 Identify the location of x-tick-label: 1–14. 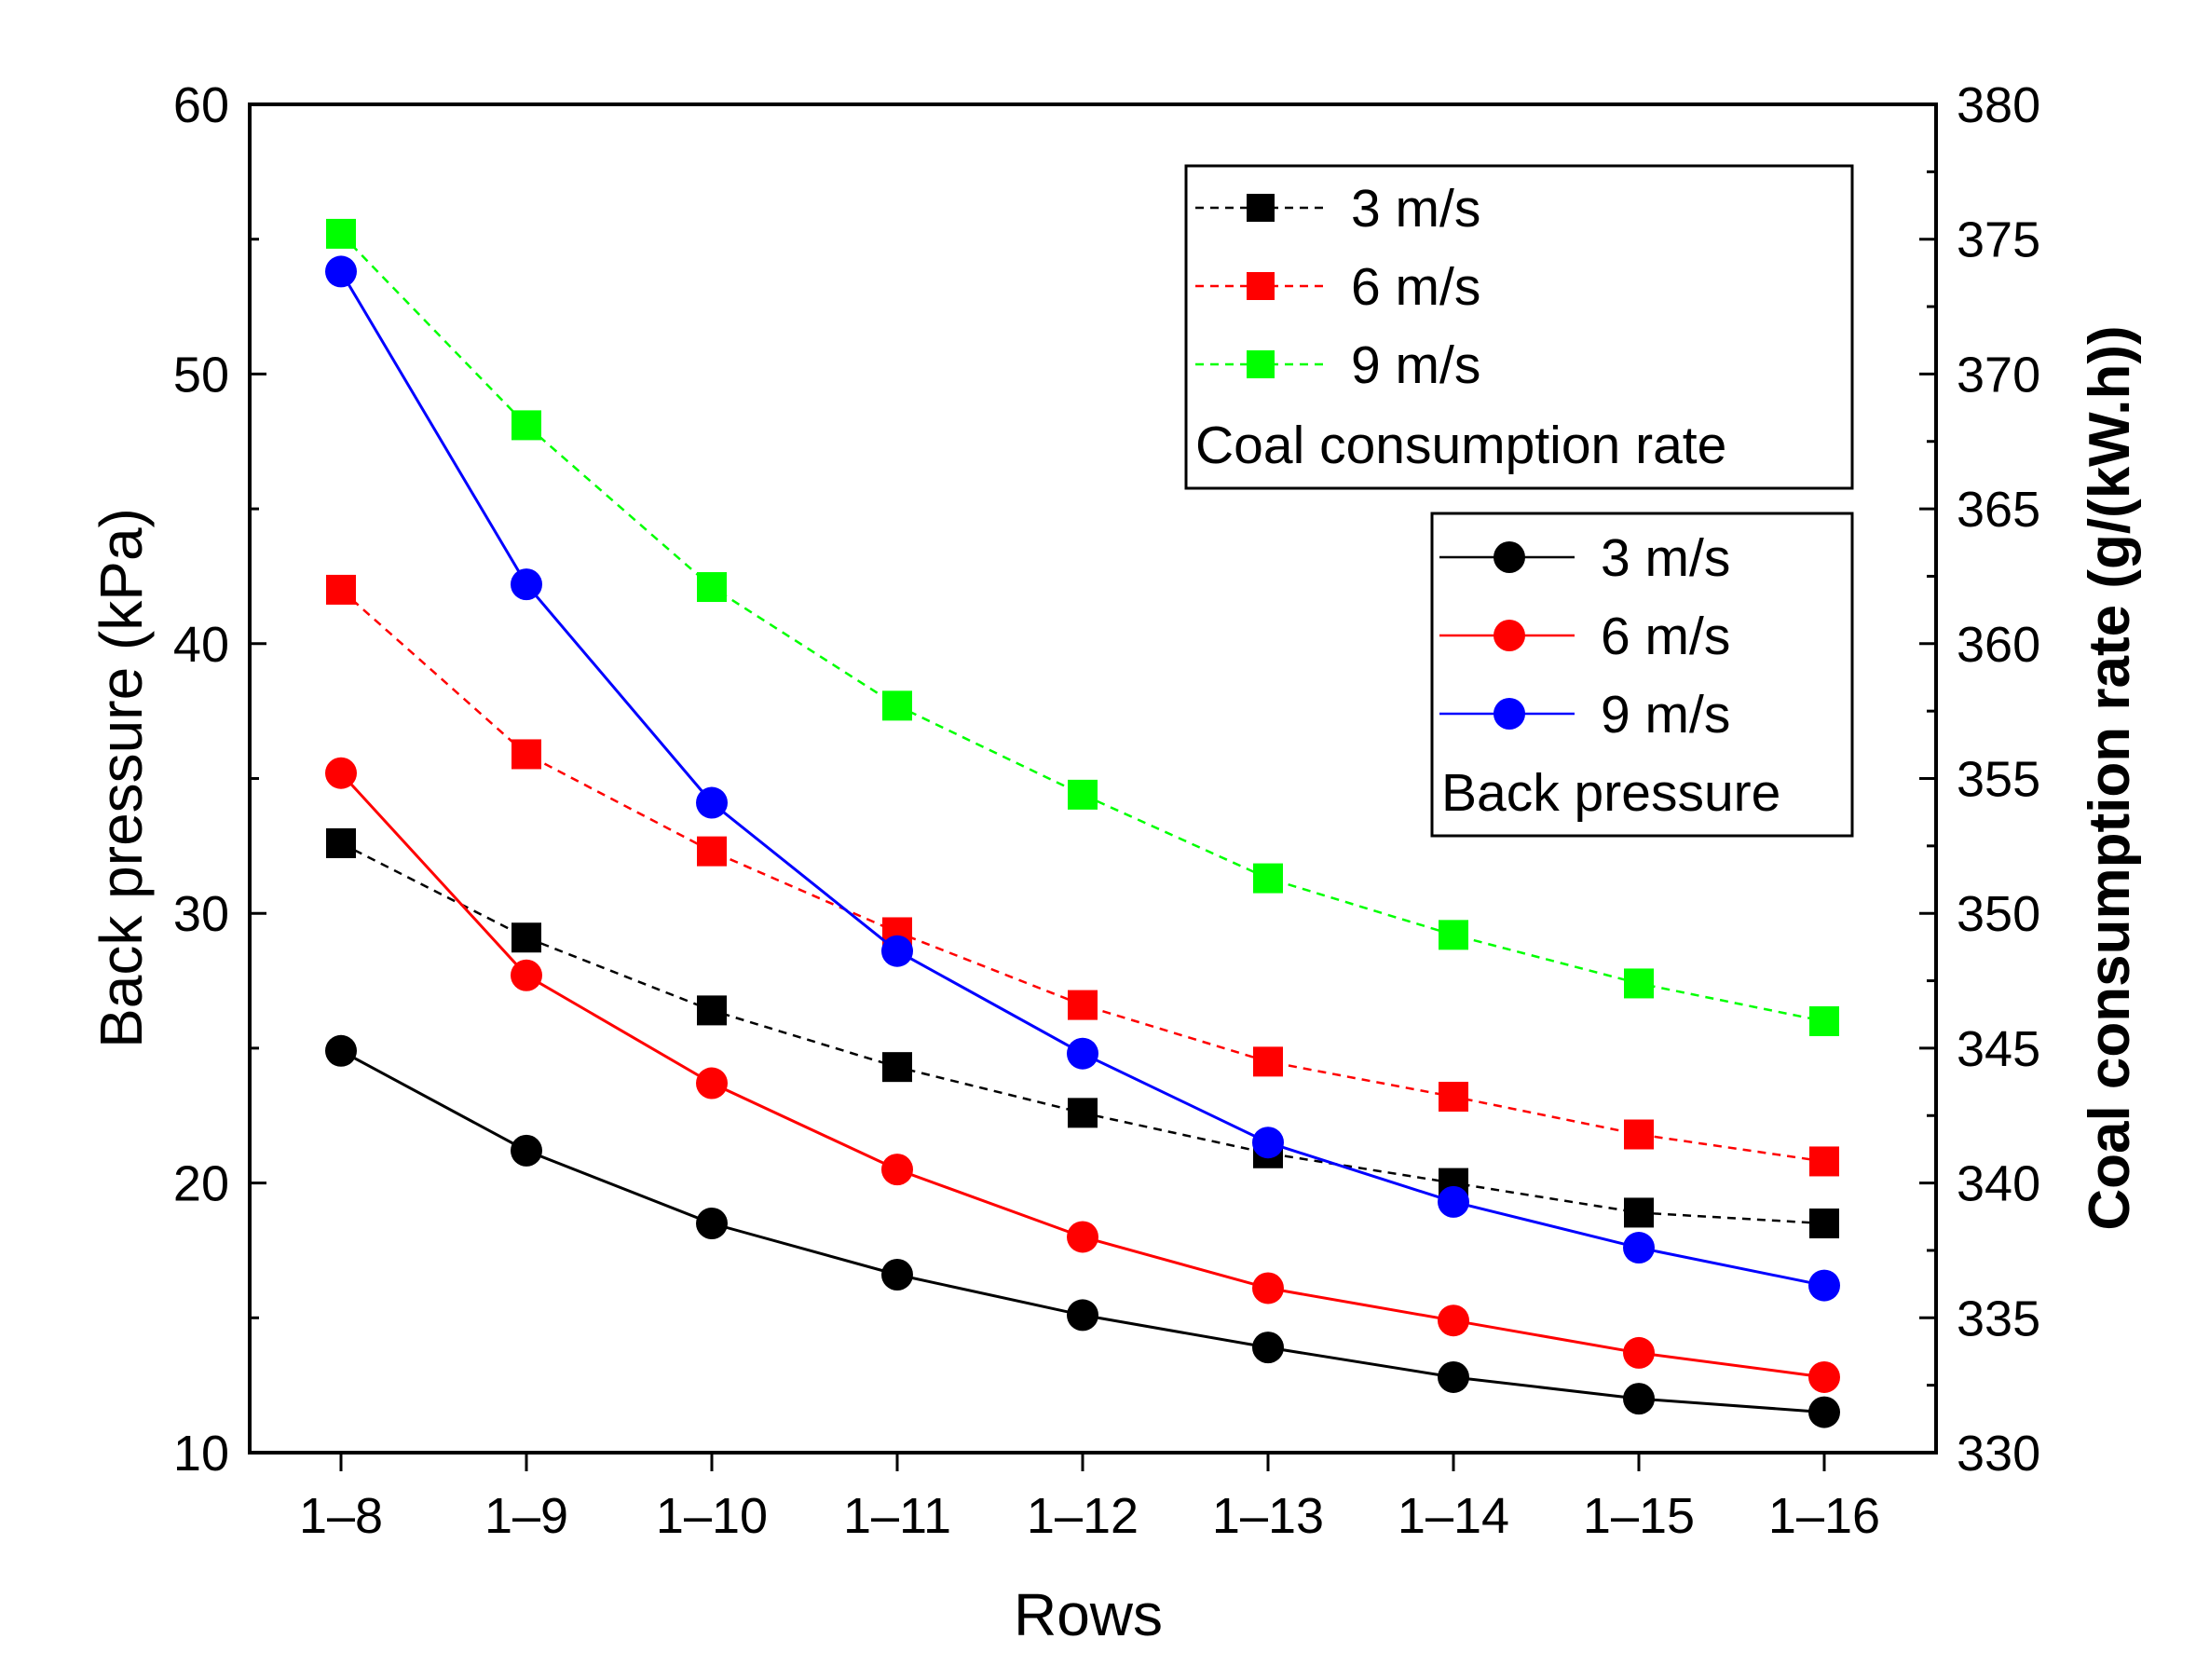
(1453, 1516).